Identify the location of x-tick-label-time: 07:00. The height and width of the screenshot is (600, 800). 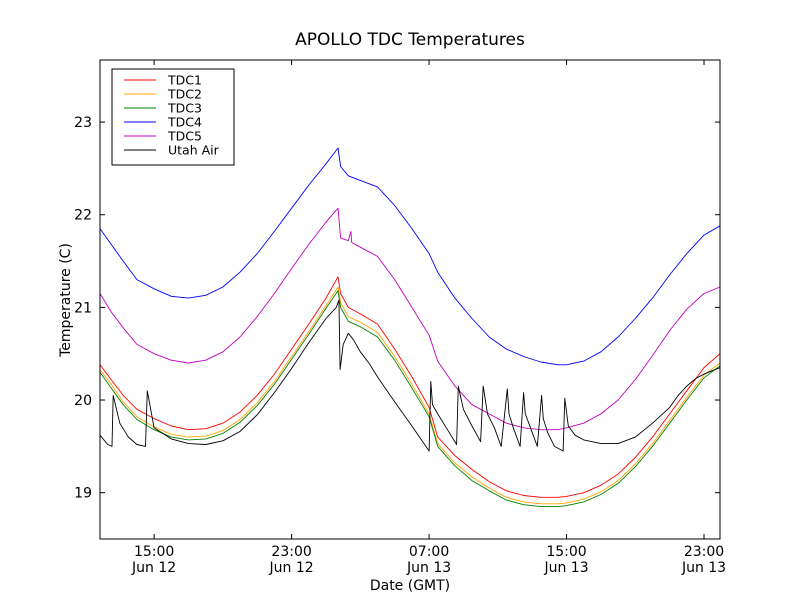
(429, 552).